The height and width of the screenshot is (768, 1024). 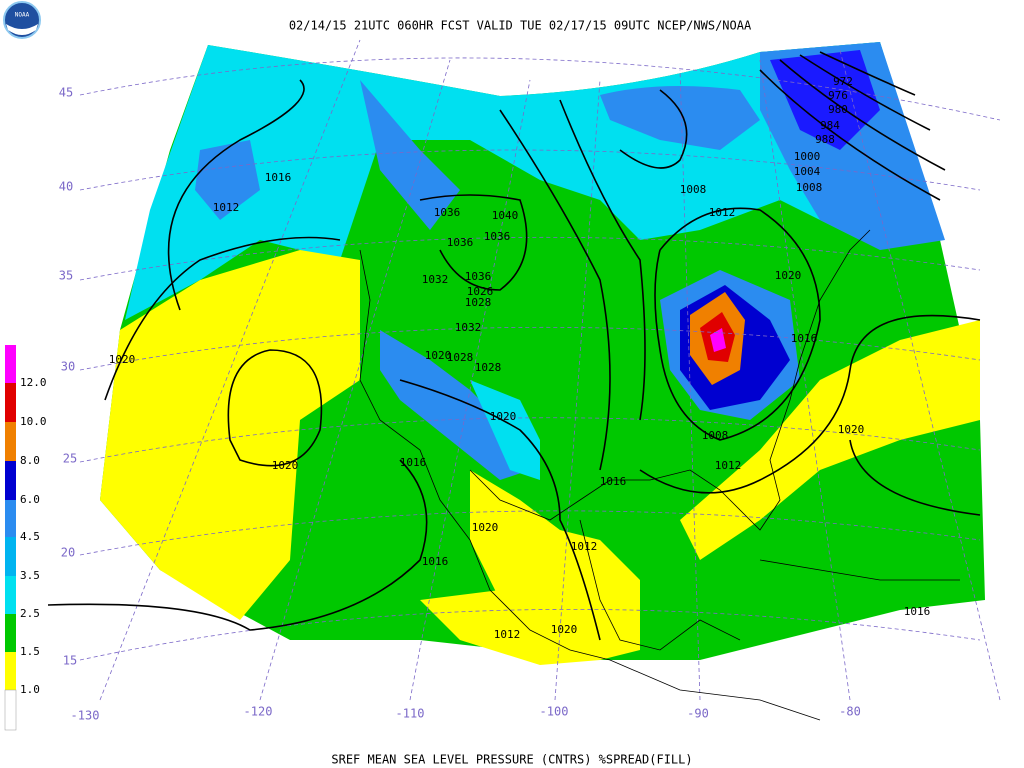 What do you see at coordinates (30, 613) in the screenshot?
I see `colorbar-label: 2.5` at bounding box center [30, 613].